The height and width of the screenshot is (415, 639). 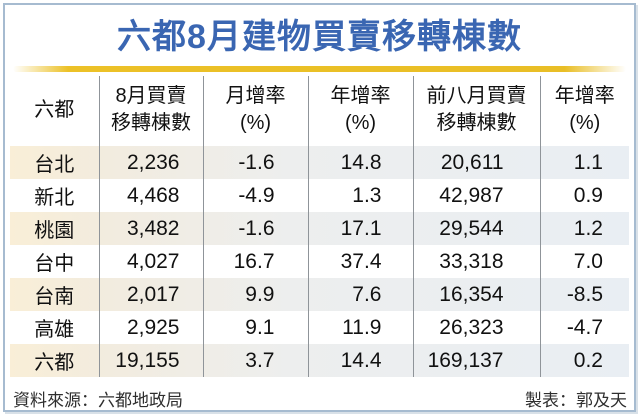 What do you see at coordinates (361, 294) in the screenshot?
I see `cell-yoy-rate: 7.6` at bounding box center [361, 294].